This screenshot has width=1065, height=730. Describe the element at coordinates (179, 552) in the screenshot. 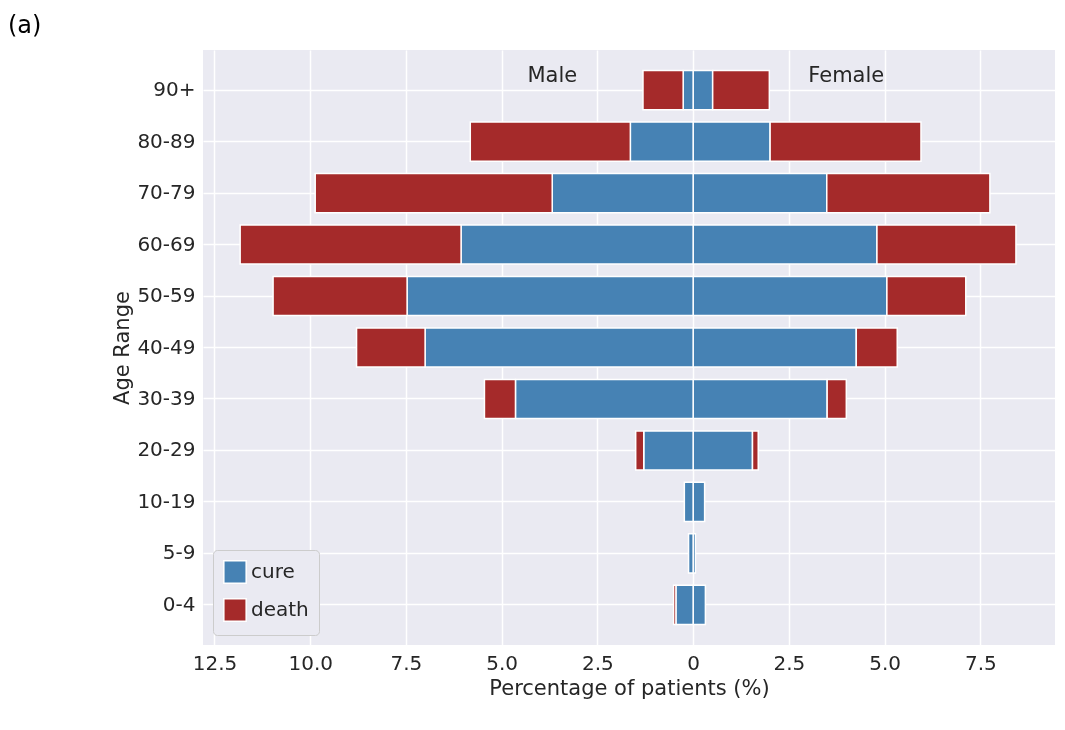

I see `y-tick-label: 5-9` at that location.